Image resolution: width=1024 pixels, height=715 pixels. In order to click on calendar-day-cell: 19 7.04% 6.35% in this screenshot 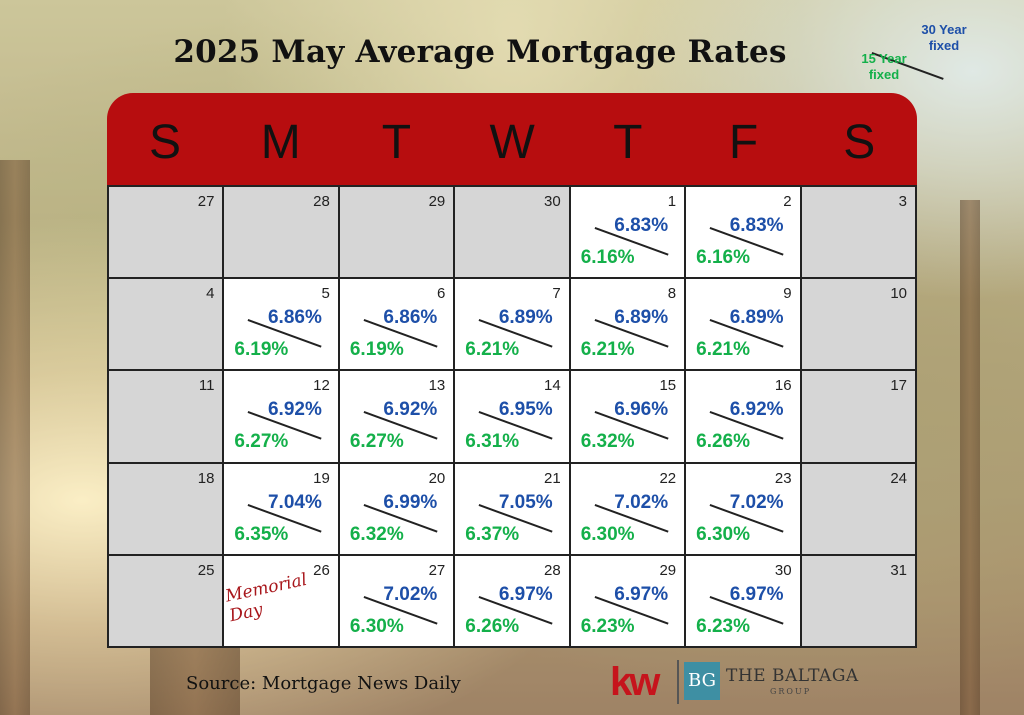, I will do `click(281, 508)`.